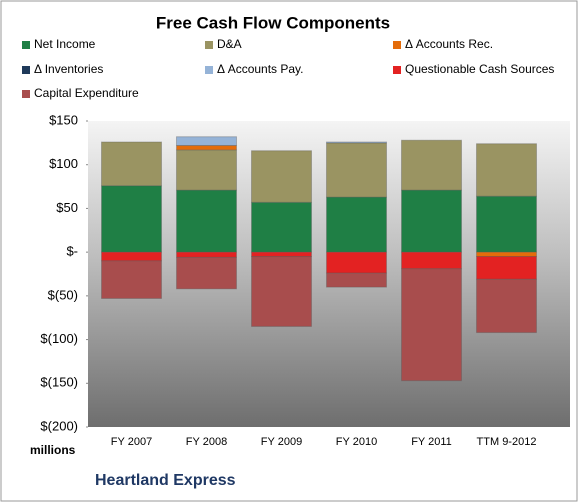 The height and width of the screenshot is (502, 578). I want to click on legend-label: Net Income, so click(65, 44).